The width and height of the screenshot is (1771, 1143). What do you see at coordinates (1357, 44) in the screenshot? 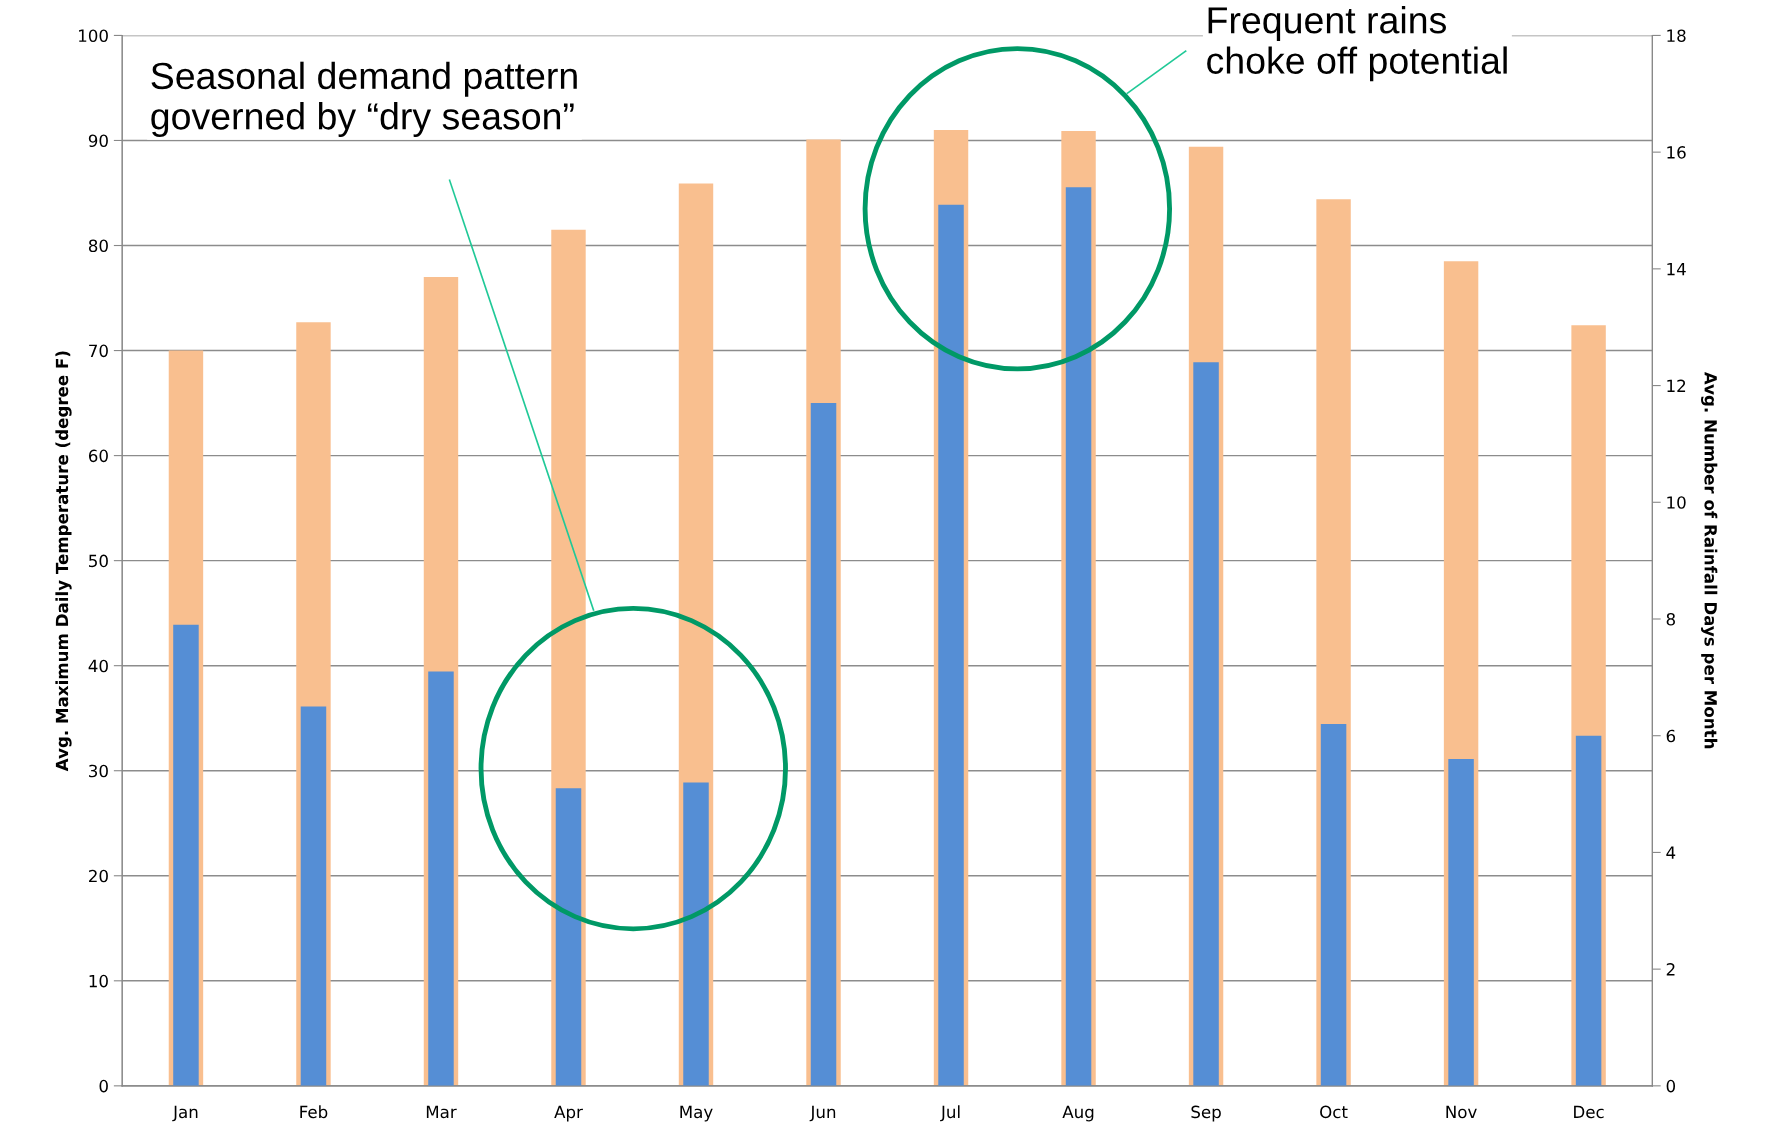
I see `annotation: Frequent rains choke off potential` at bounding box center [1357, 44].